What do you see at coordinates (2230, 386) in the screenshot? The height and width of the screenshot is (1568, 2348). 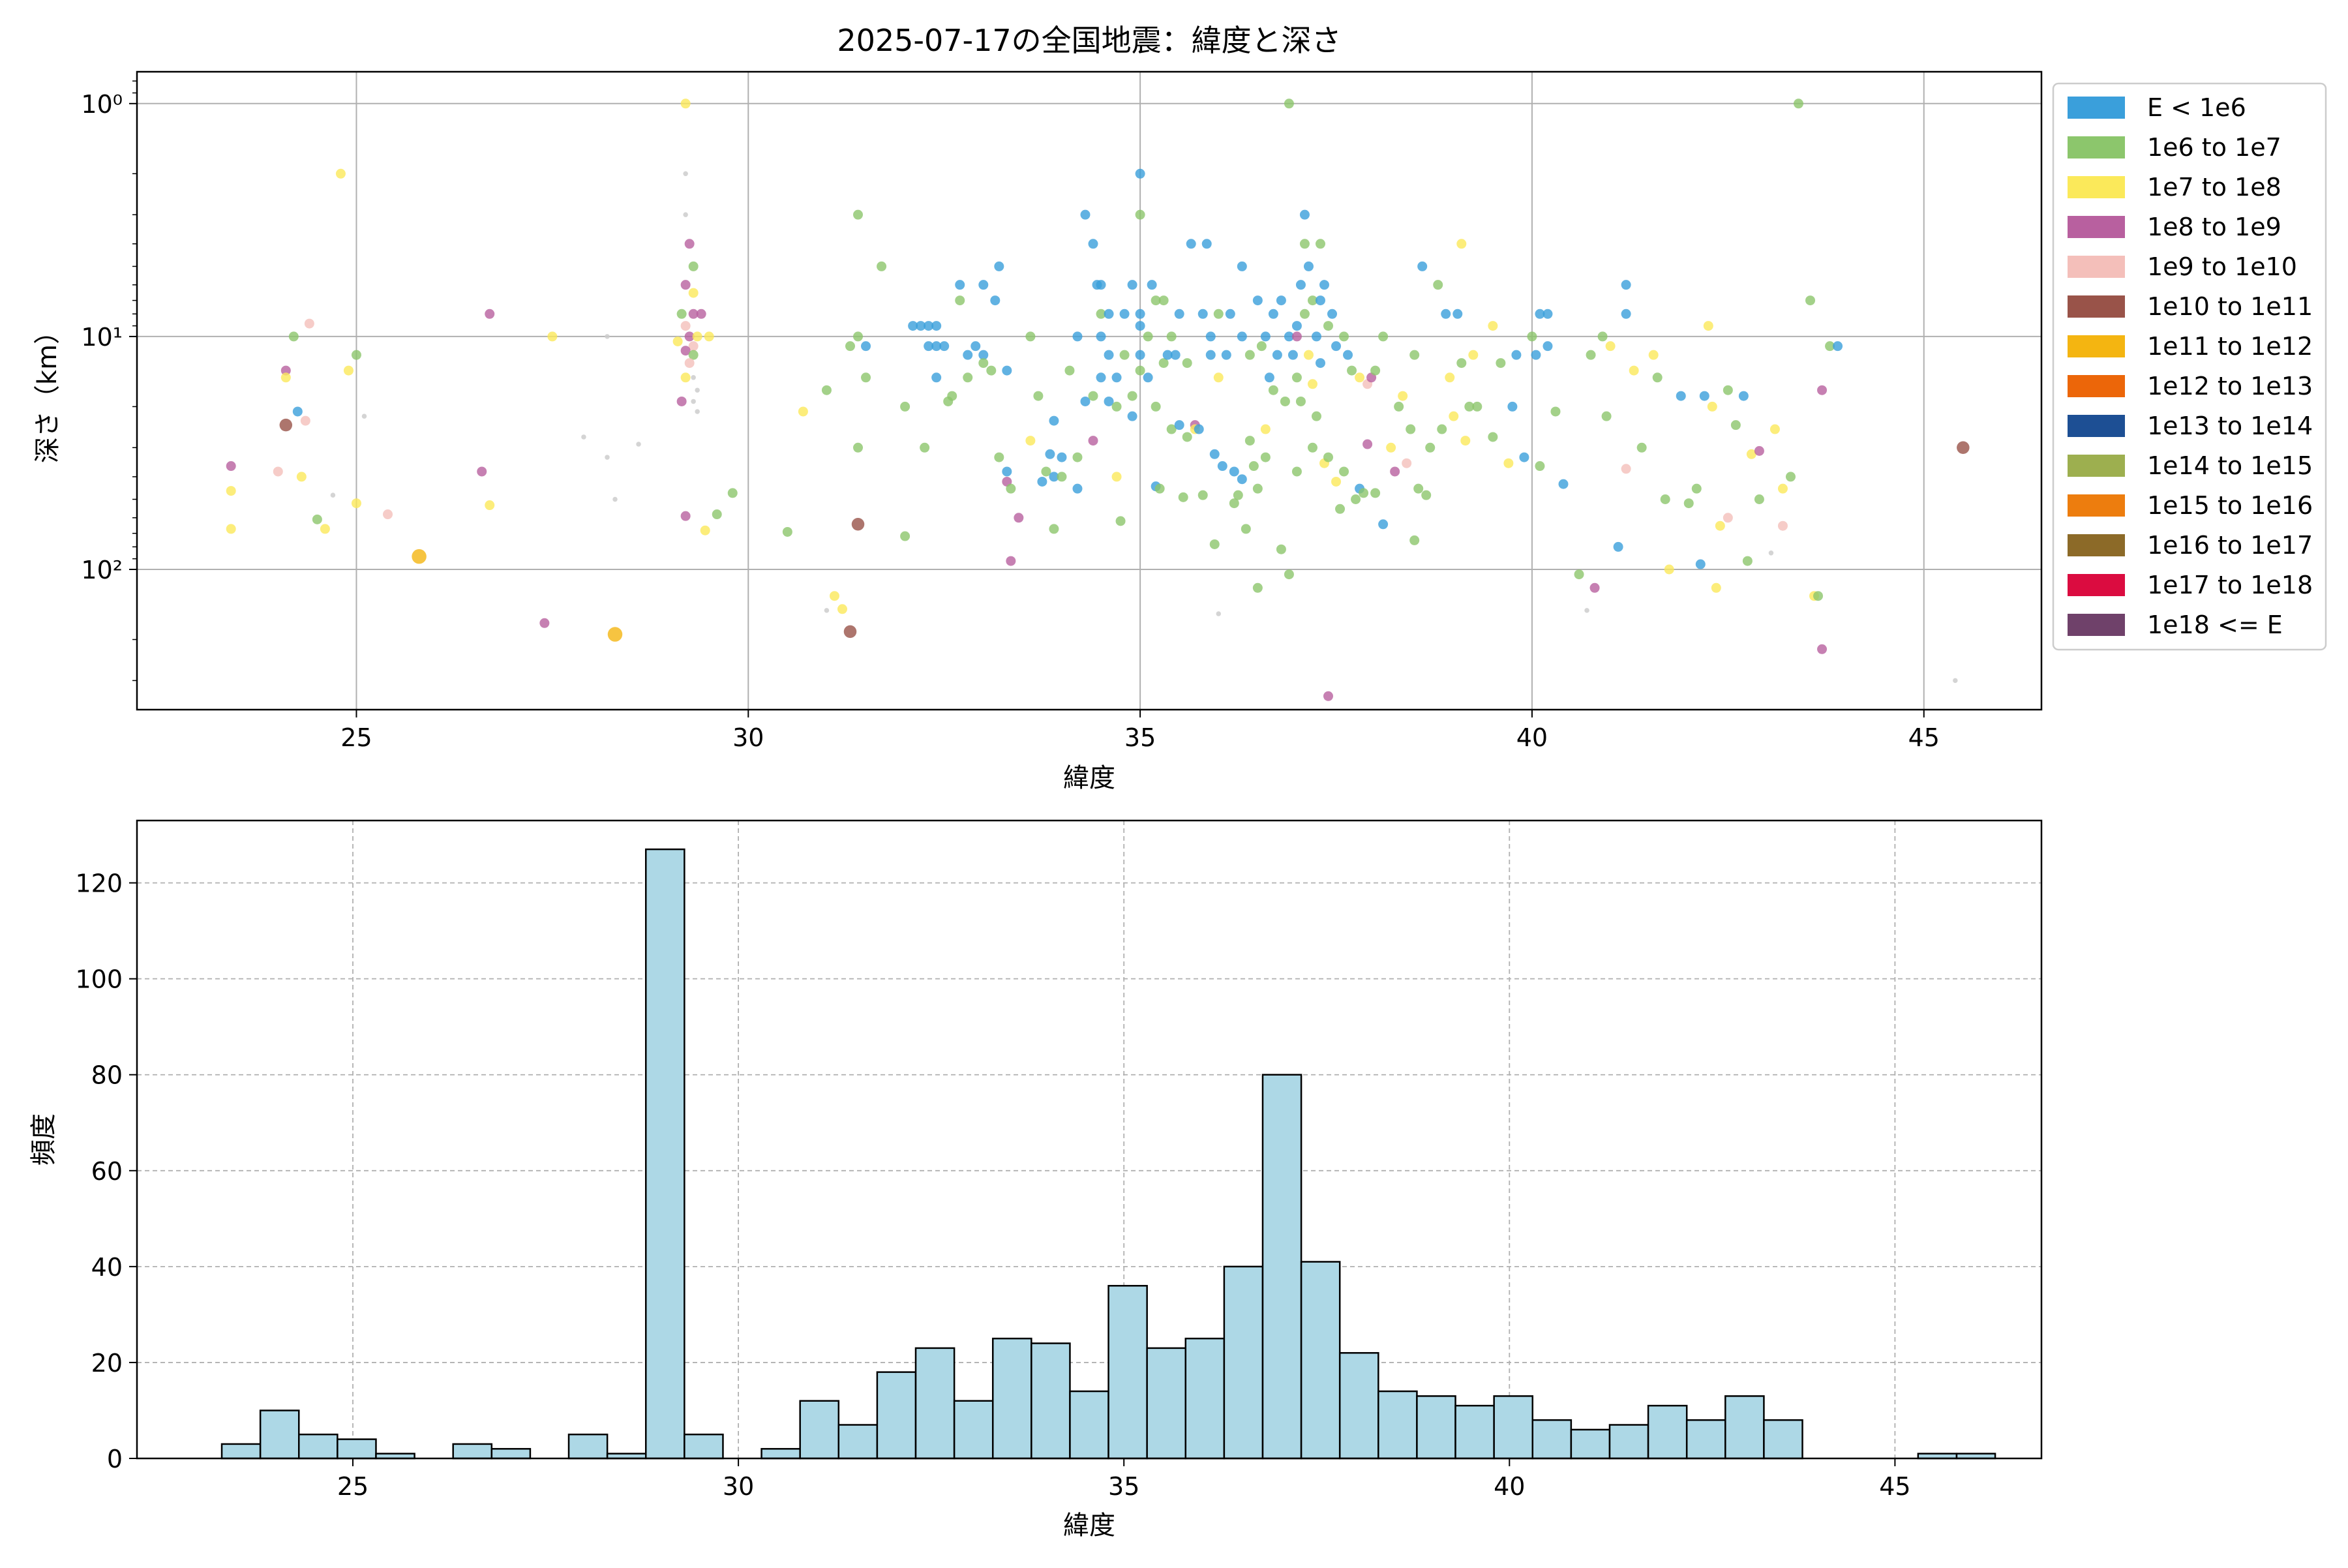 I see `legend-label: 1e12 to 1e13` at bounding box center [2230, 386].